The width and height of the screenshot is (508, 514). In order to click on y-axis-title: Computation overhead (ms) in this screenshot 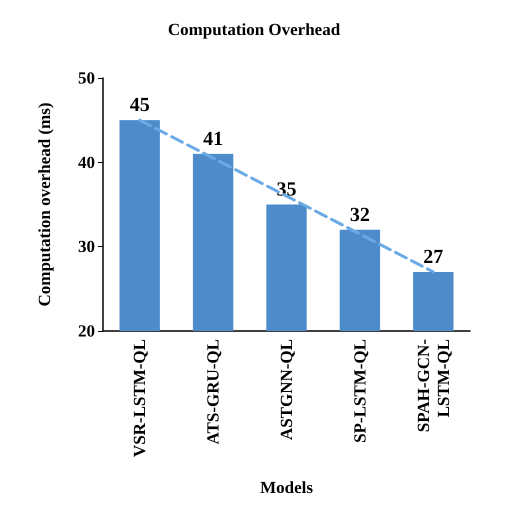, I will do `click(44, 204)`.